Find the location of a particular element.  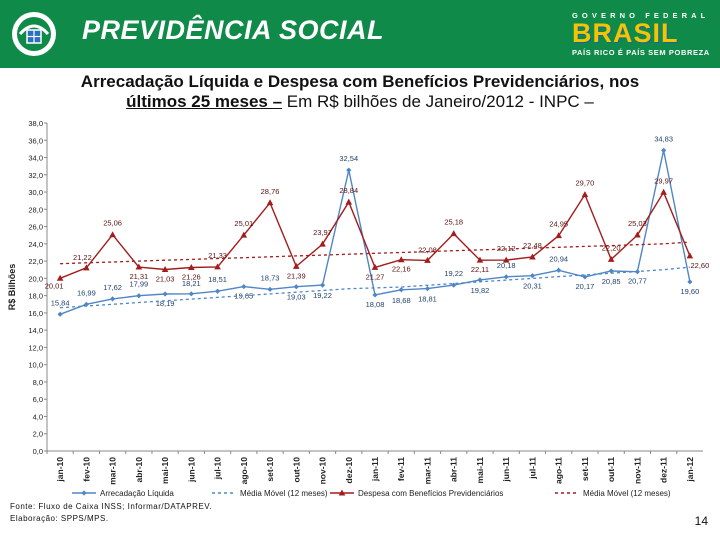

data-label: 18,73 is located at coordinates (270, 277).